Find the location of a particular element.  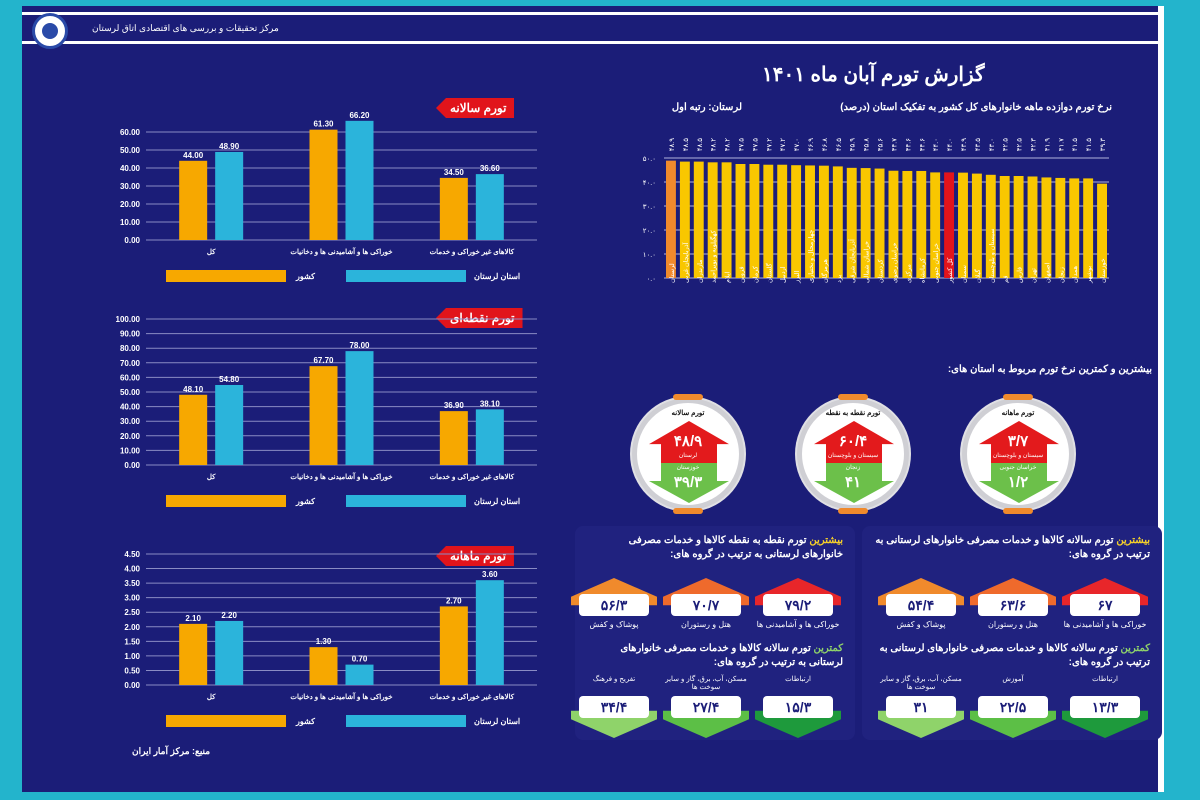

low-group-badge: ۱۳/۳ is located at coordinates (1105, 717).